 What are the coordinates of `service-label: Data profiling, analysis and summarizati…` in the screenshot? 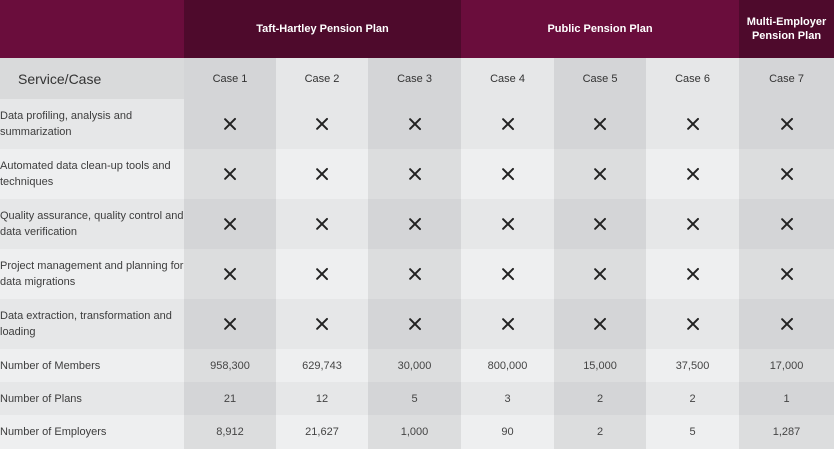 It's located at (92, 124).